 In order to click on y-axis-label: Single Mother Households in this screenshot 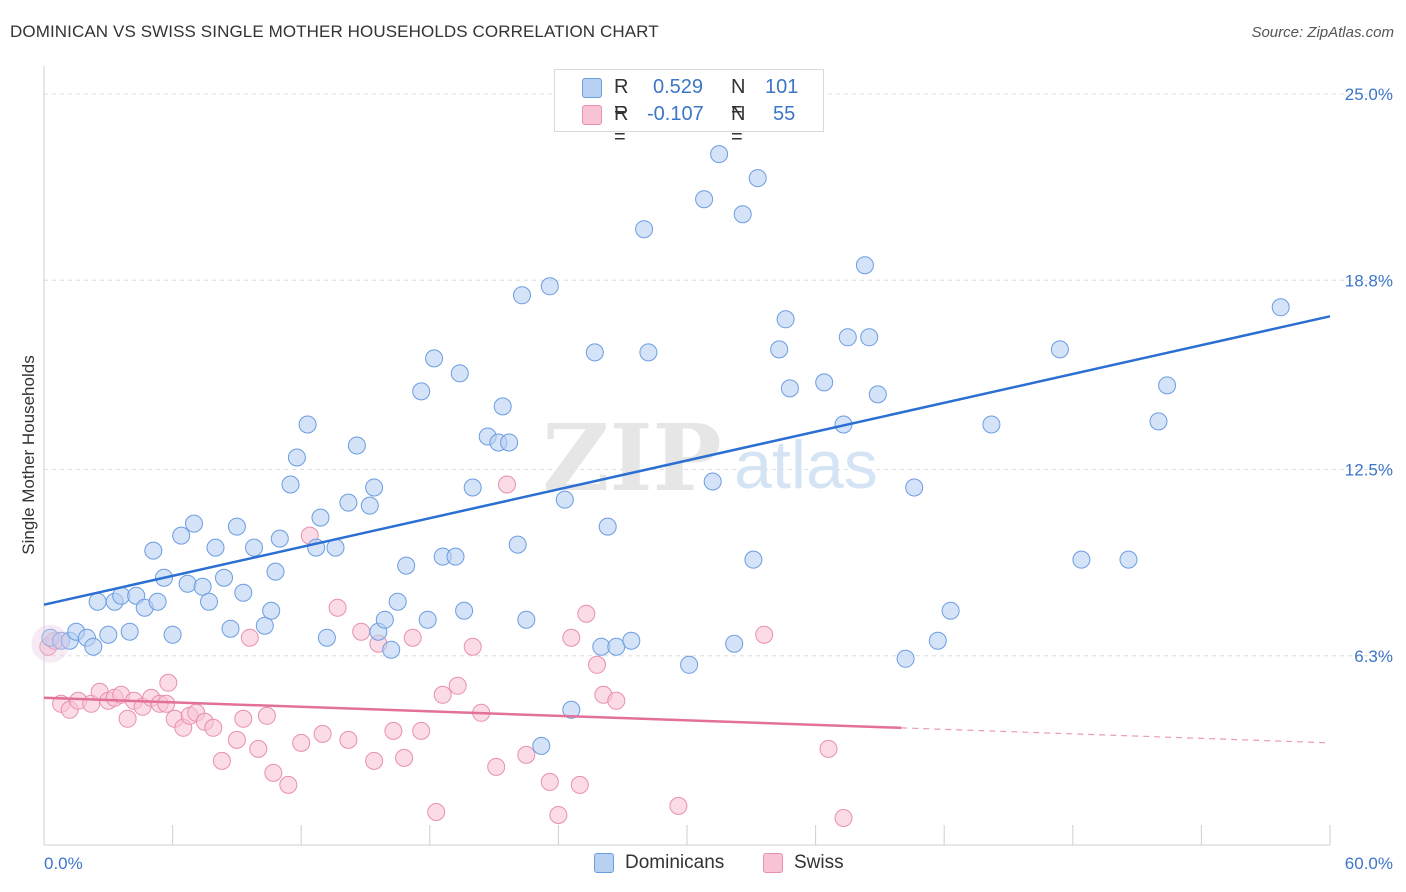, I will do `click(28, 455)`.